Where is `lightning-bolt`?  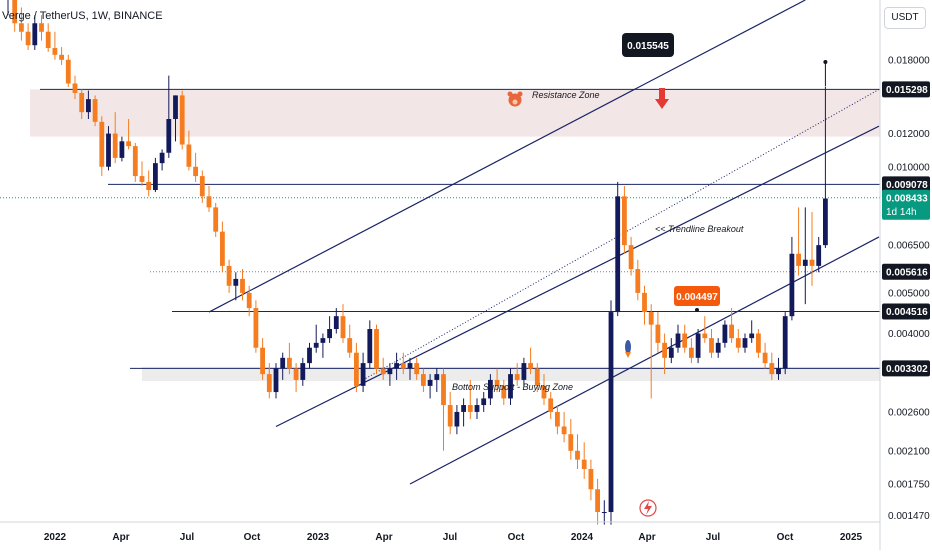
lightning-bolt is located at coordinates (648, 508).